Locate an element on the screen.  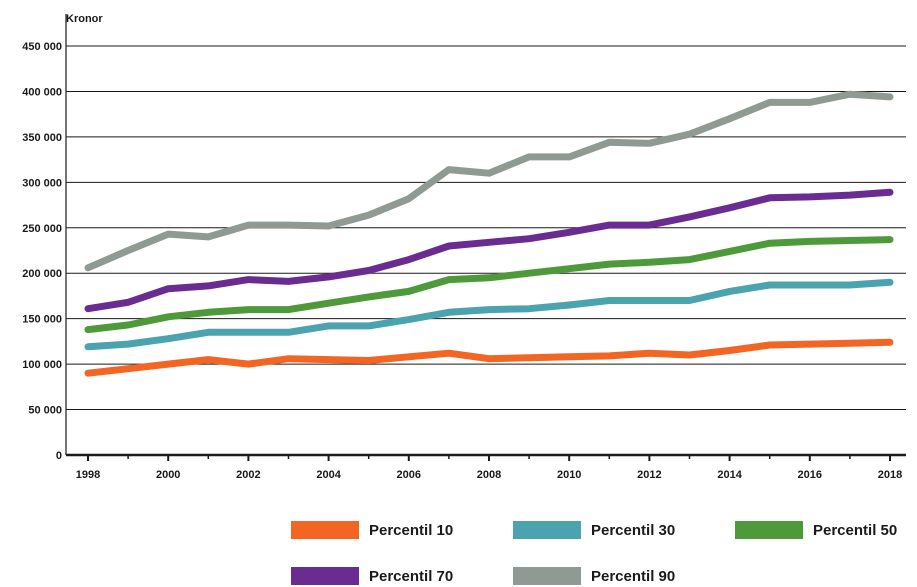
y-tick-label: 150 000 is located at coordinates (42, 320).